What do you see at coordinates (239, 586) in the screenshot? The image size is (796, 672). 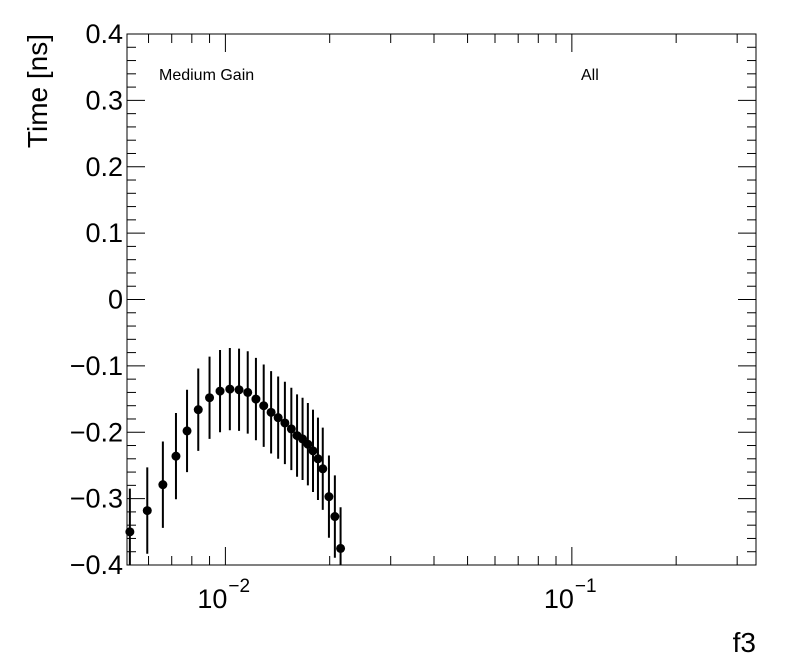 I see `x-tick-label-exponent: −2` at bounding box center [239, 586].